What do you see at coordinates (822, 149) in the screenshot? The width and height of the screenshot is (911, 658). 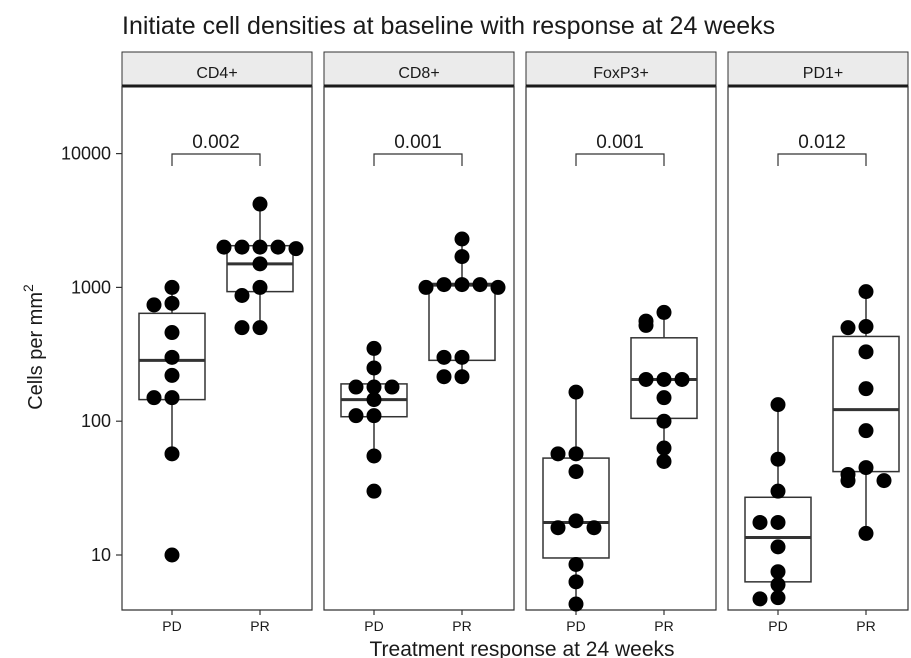 I see `significance-bracket: 0.012` at bounding box center [822, 149].